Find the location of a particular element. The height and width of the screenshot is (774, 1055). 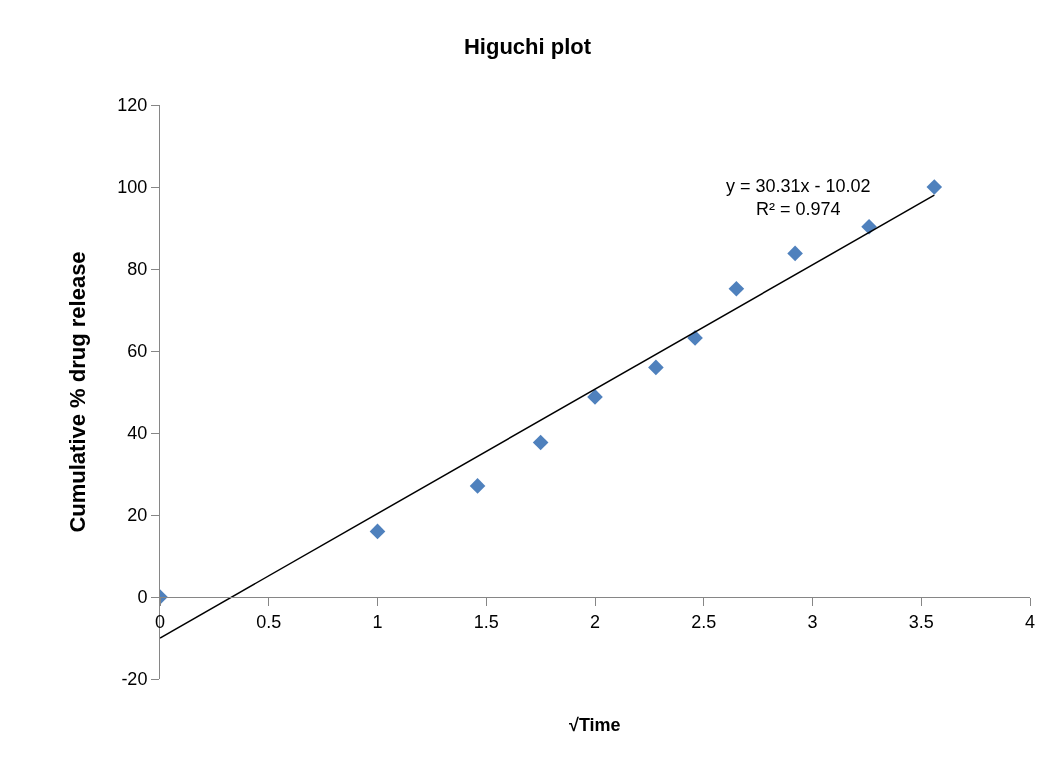

x-tick-label: 2 is located at coordinates (595, 621).